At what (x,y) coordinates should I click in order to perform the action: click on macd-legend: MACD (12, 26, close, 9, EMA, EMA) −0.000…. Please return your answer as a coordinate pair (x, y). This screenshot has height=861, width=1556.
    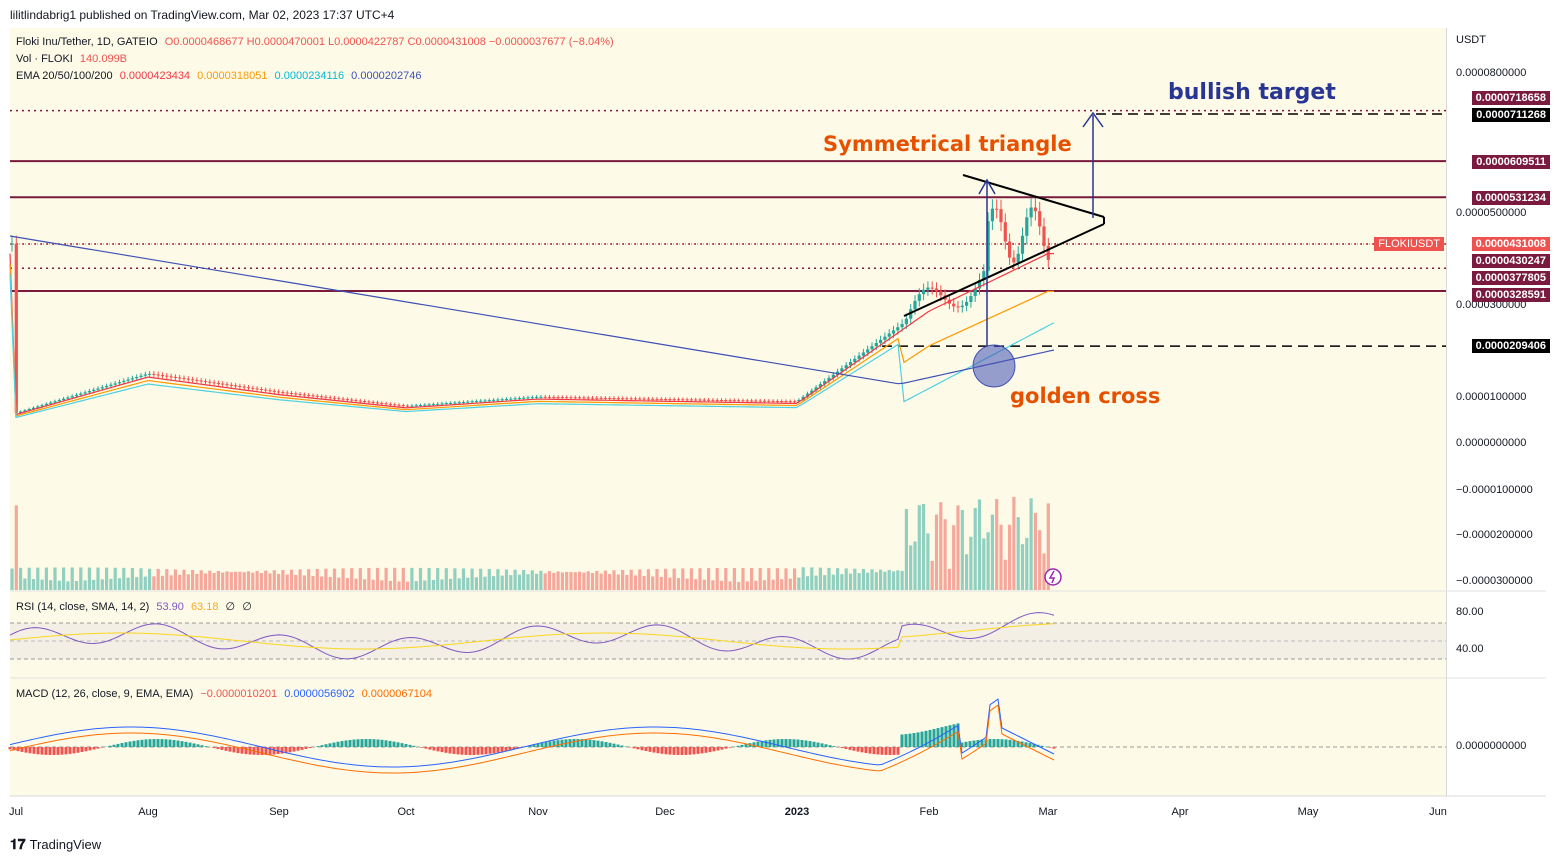
    Looking at the image, I should click on (226, 694).